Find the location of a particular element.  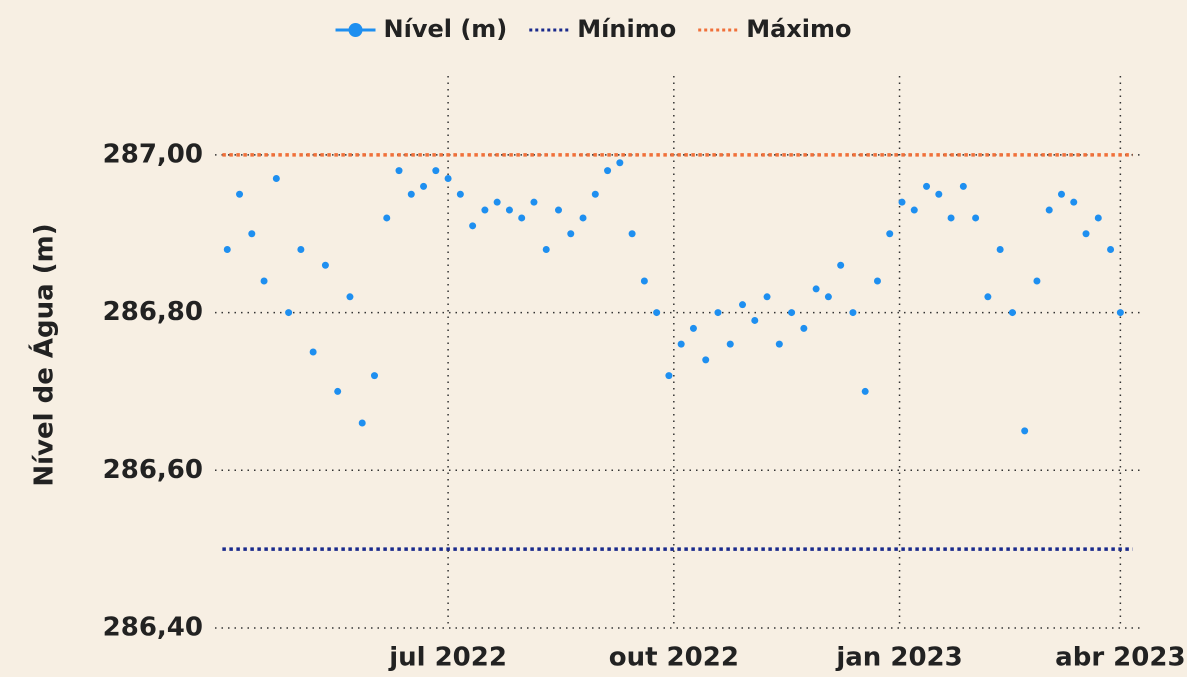

legend: Nível (m) Mínimo Máximo is located at coordinates (593, 29).